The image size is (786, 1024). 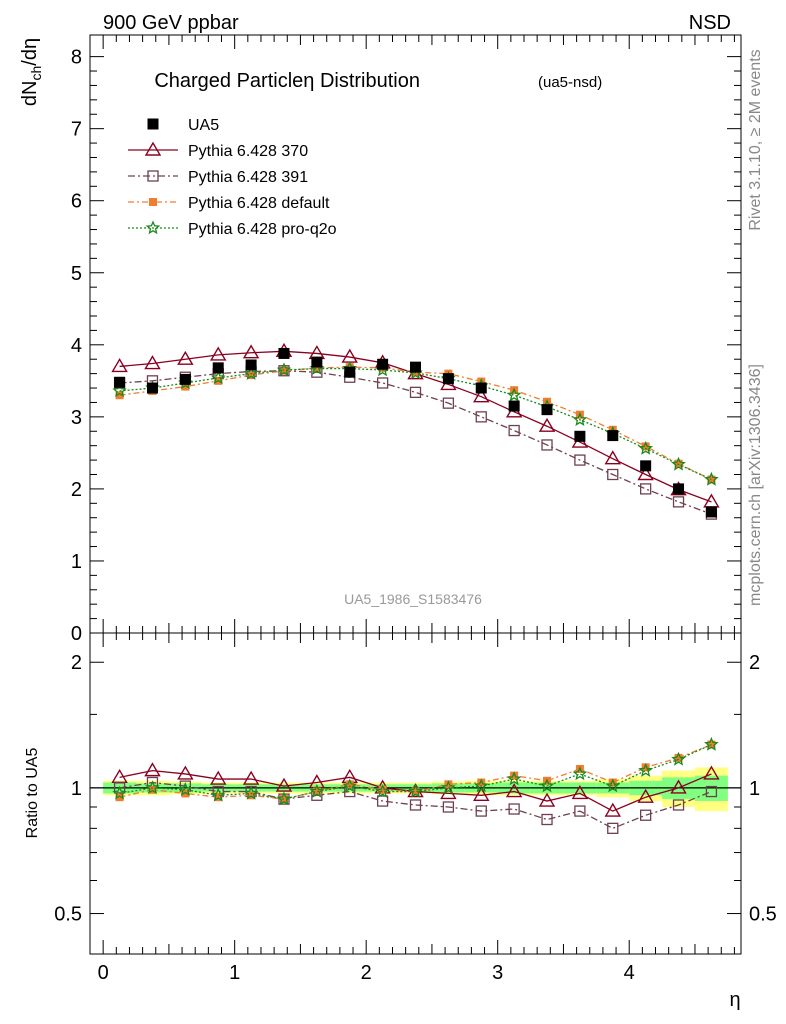 What do you see at coordinates (229, 203) in the screenshot?
I see `legend-entry: Pythia 6.428 default` at bounding box center [229, 203].